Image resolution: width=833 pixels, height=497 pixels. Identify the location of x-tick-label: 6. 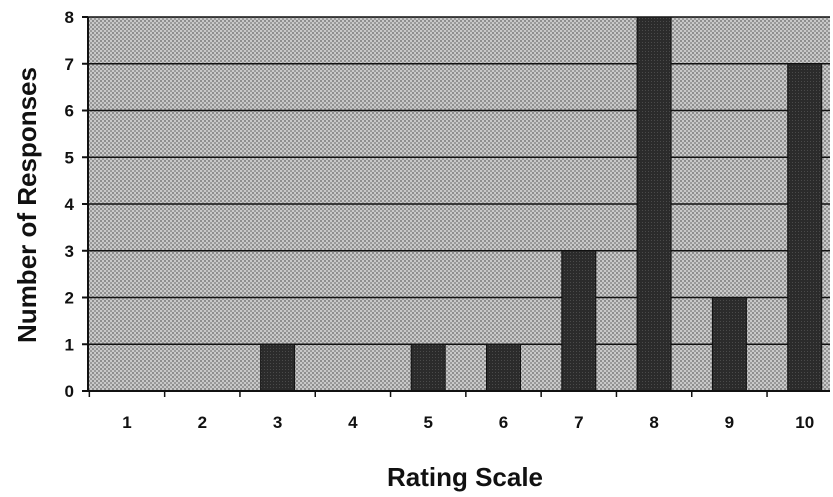
(503, 422).